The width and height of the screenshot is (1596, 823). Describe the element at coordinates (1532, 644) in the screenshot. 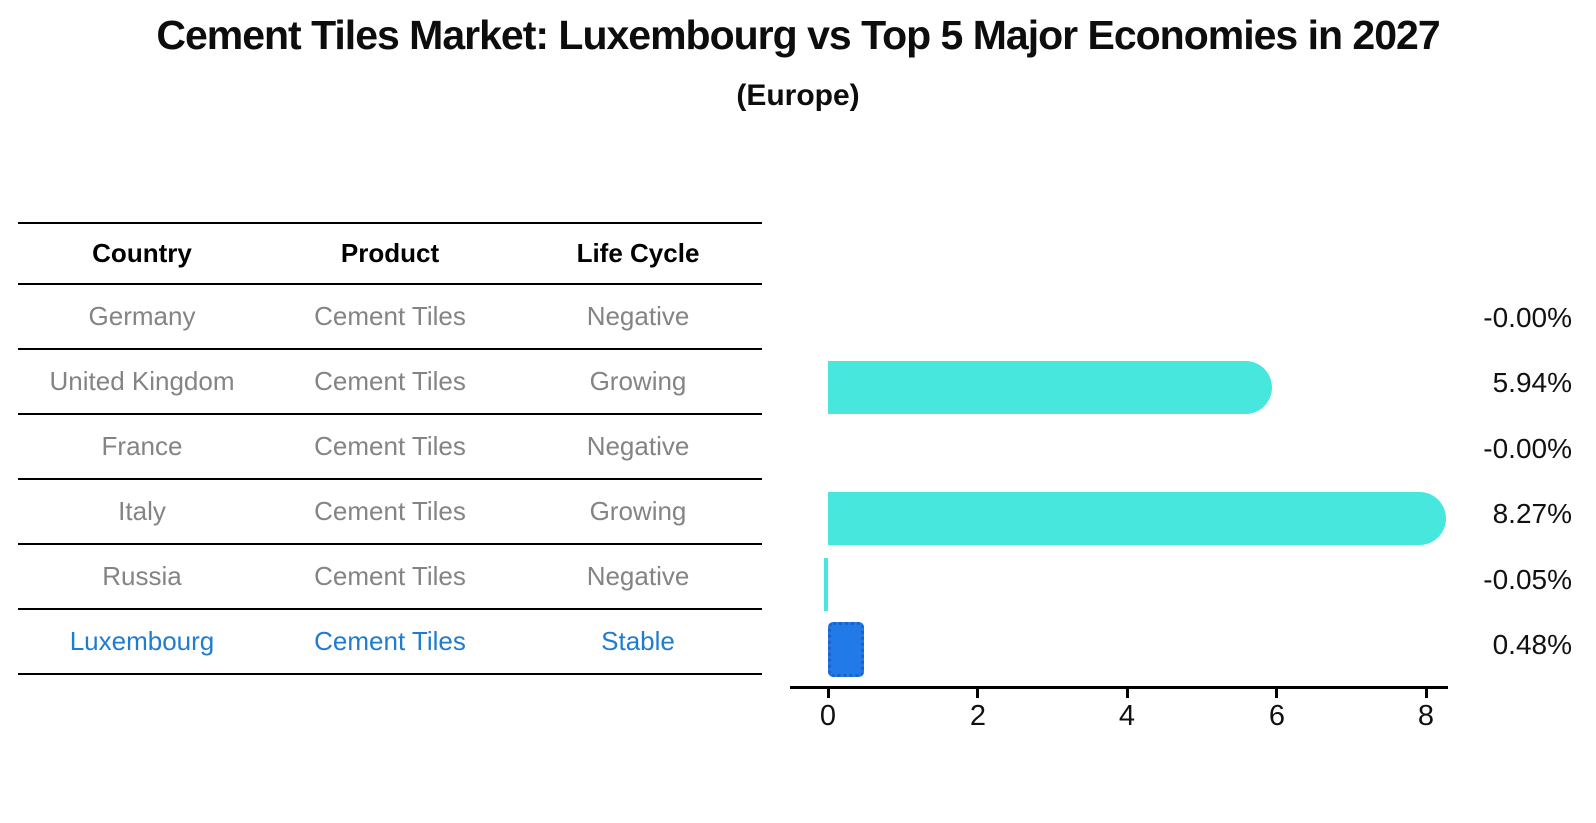

I see `value-label-luxembourg: 0.48%` at that location.